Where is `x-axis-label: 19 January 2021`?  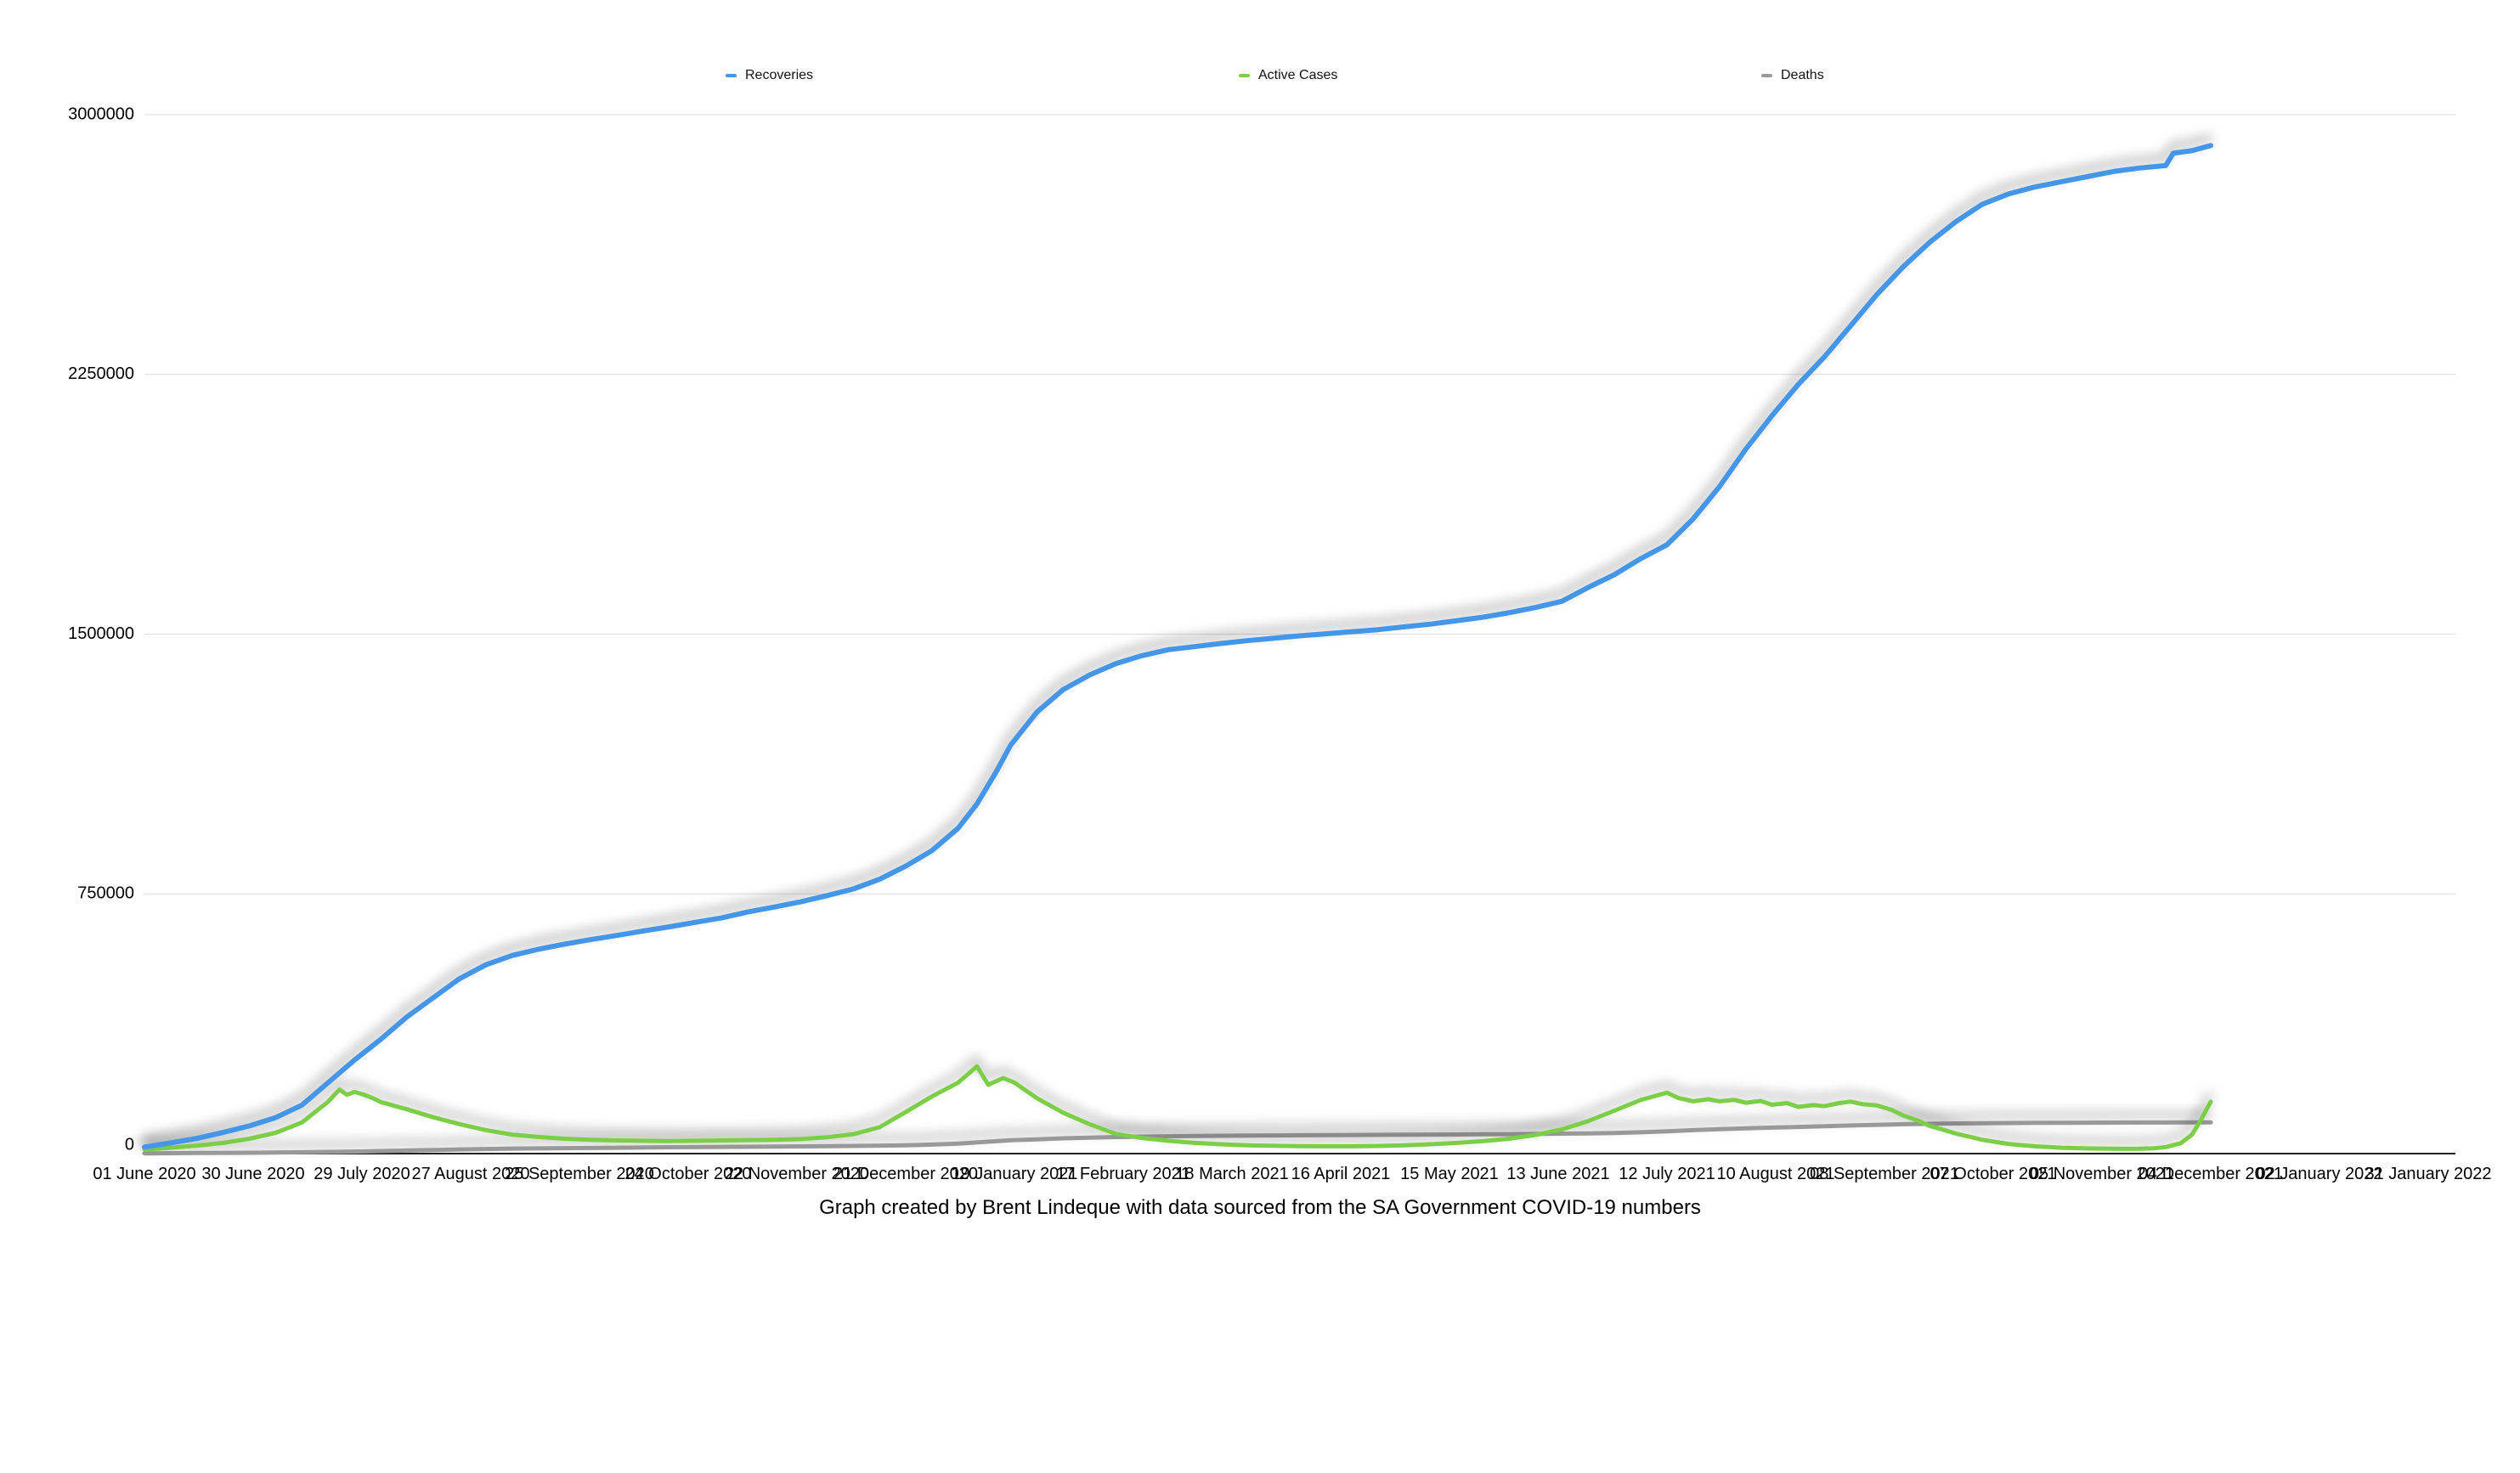 x-axis-label: 19 January 2021 is located at coordinates (1014, 1174).